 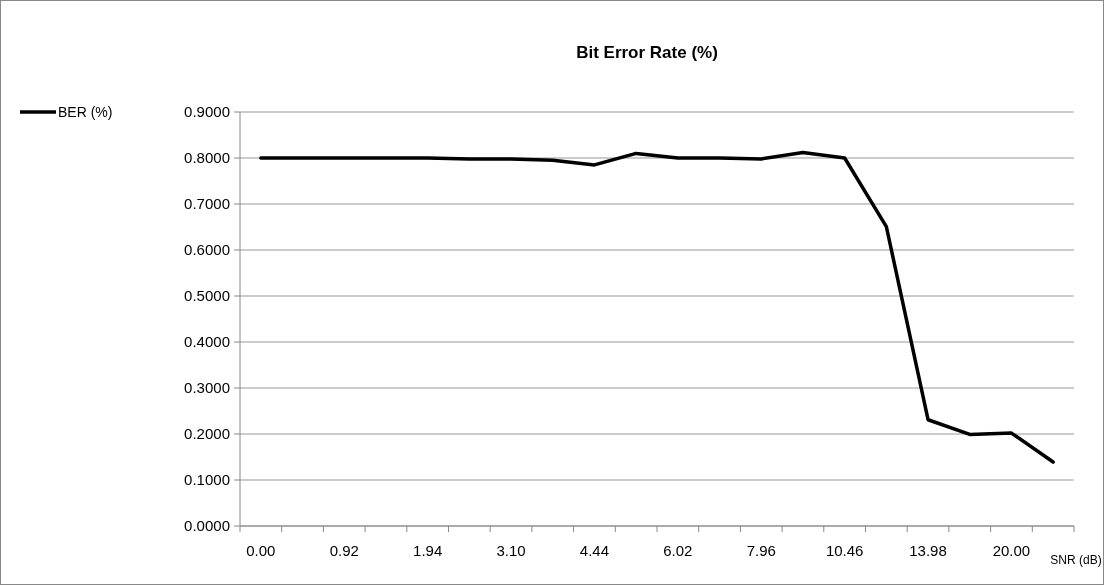 I want to click on y-tick-label: 0.5000, so click(x=207, y=296).